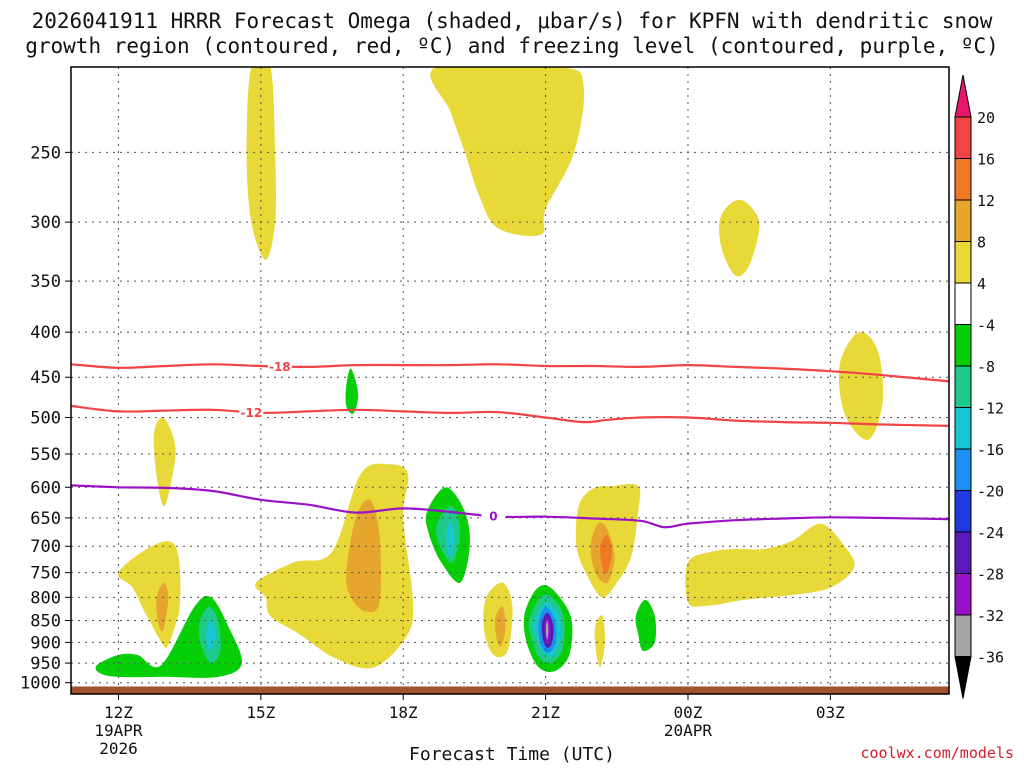 Image resolution: width=1024 pixels, height=768 pixels. I want to click on y-tick-label-450: 450, so click(45, 378).